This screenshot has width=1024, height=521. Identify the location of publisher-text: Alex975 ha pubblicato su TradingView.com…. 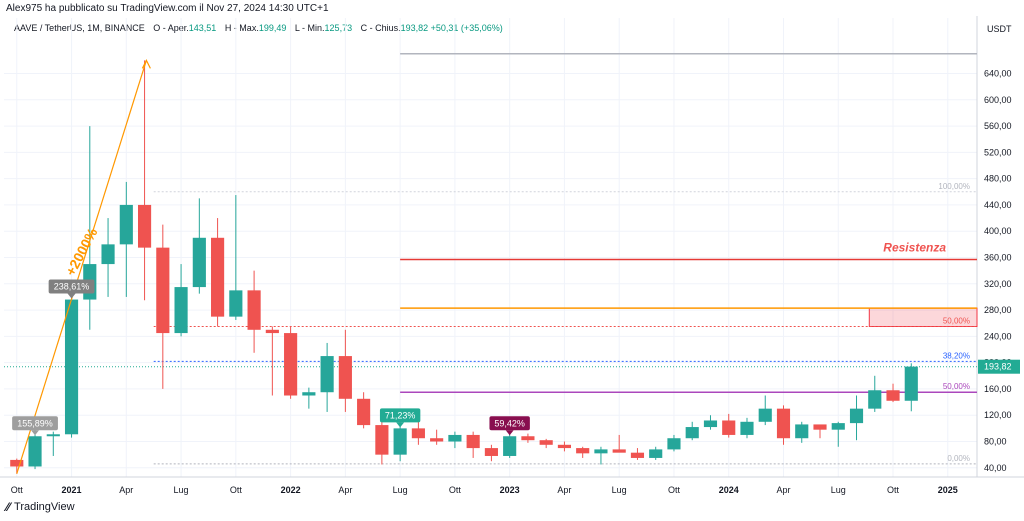
(167, 8).